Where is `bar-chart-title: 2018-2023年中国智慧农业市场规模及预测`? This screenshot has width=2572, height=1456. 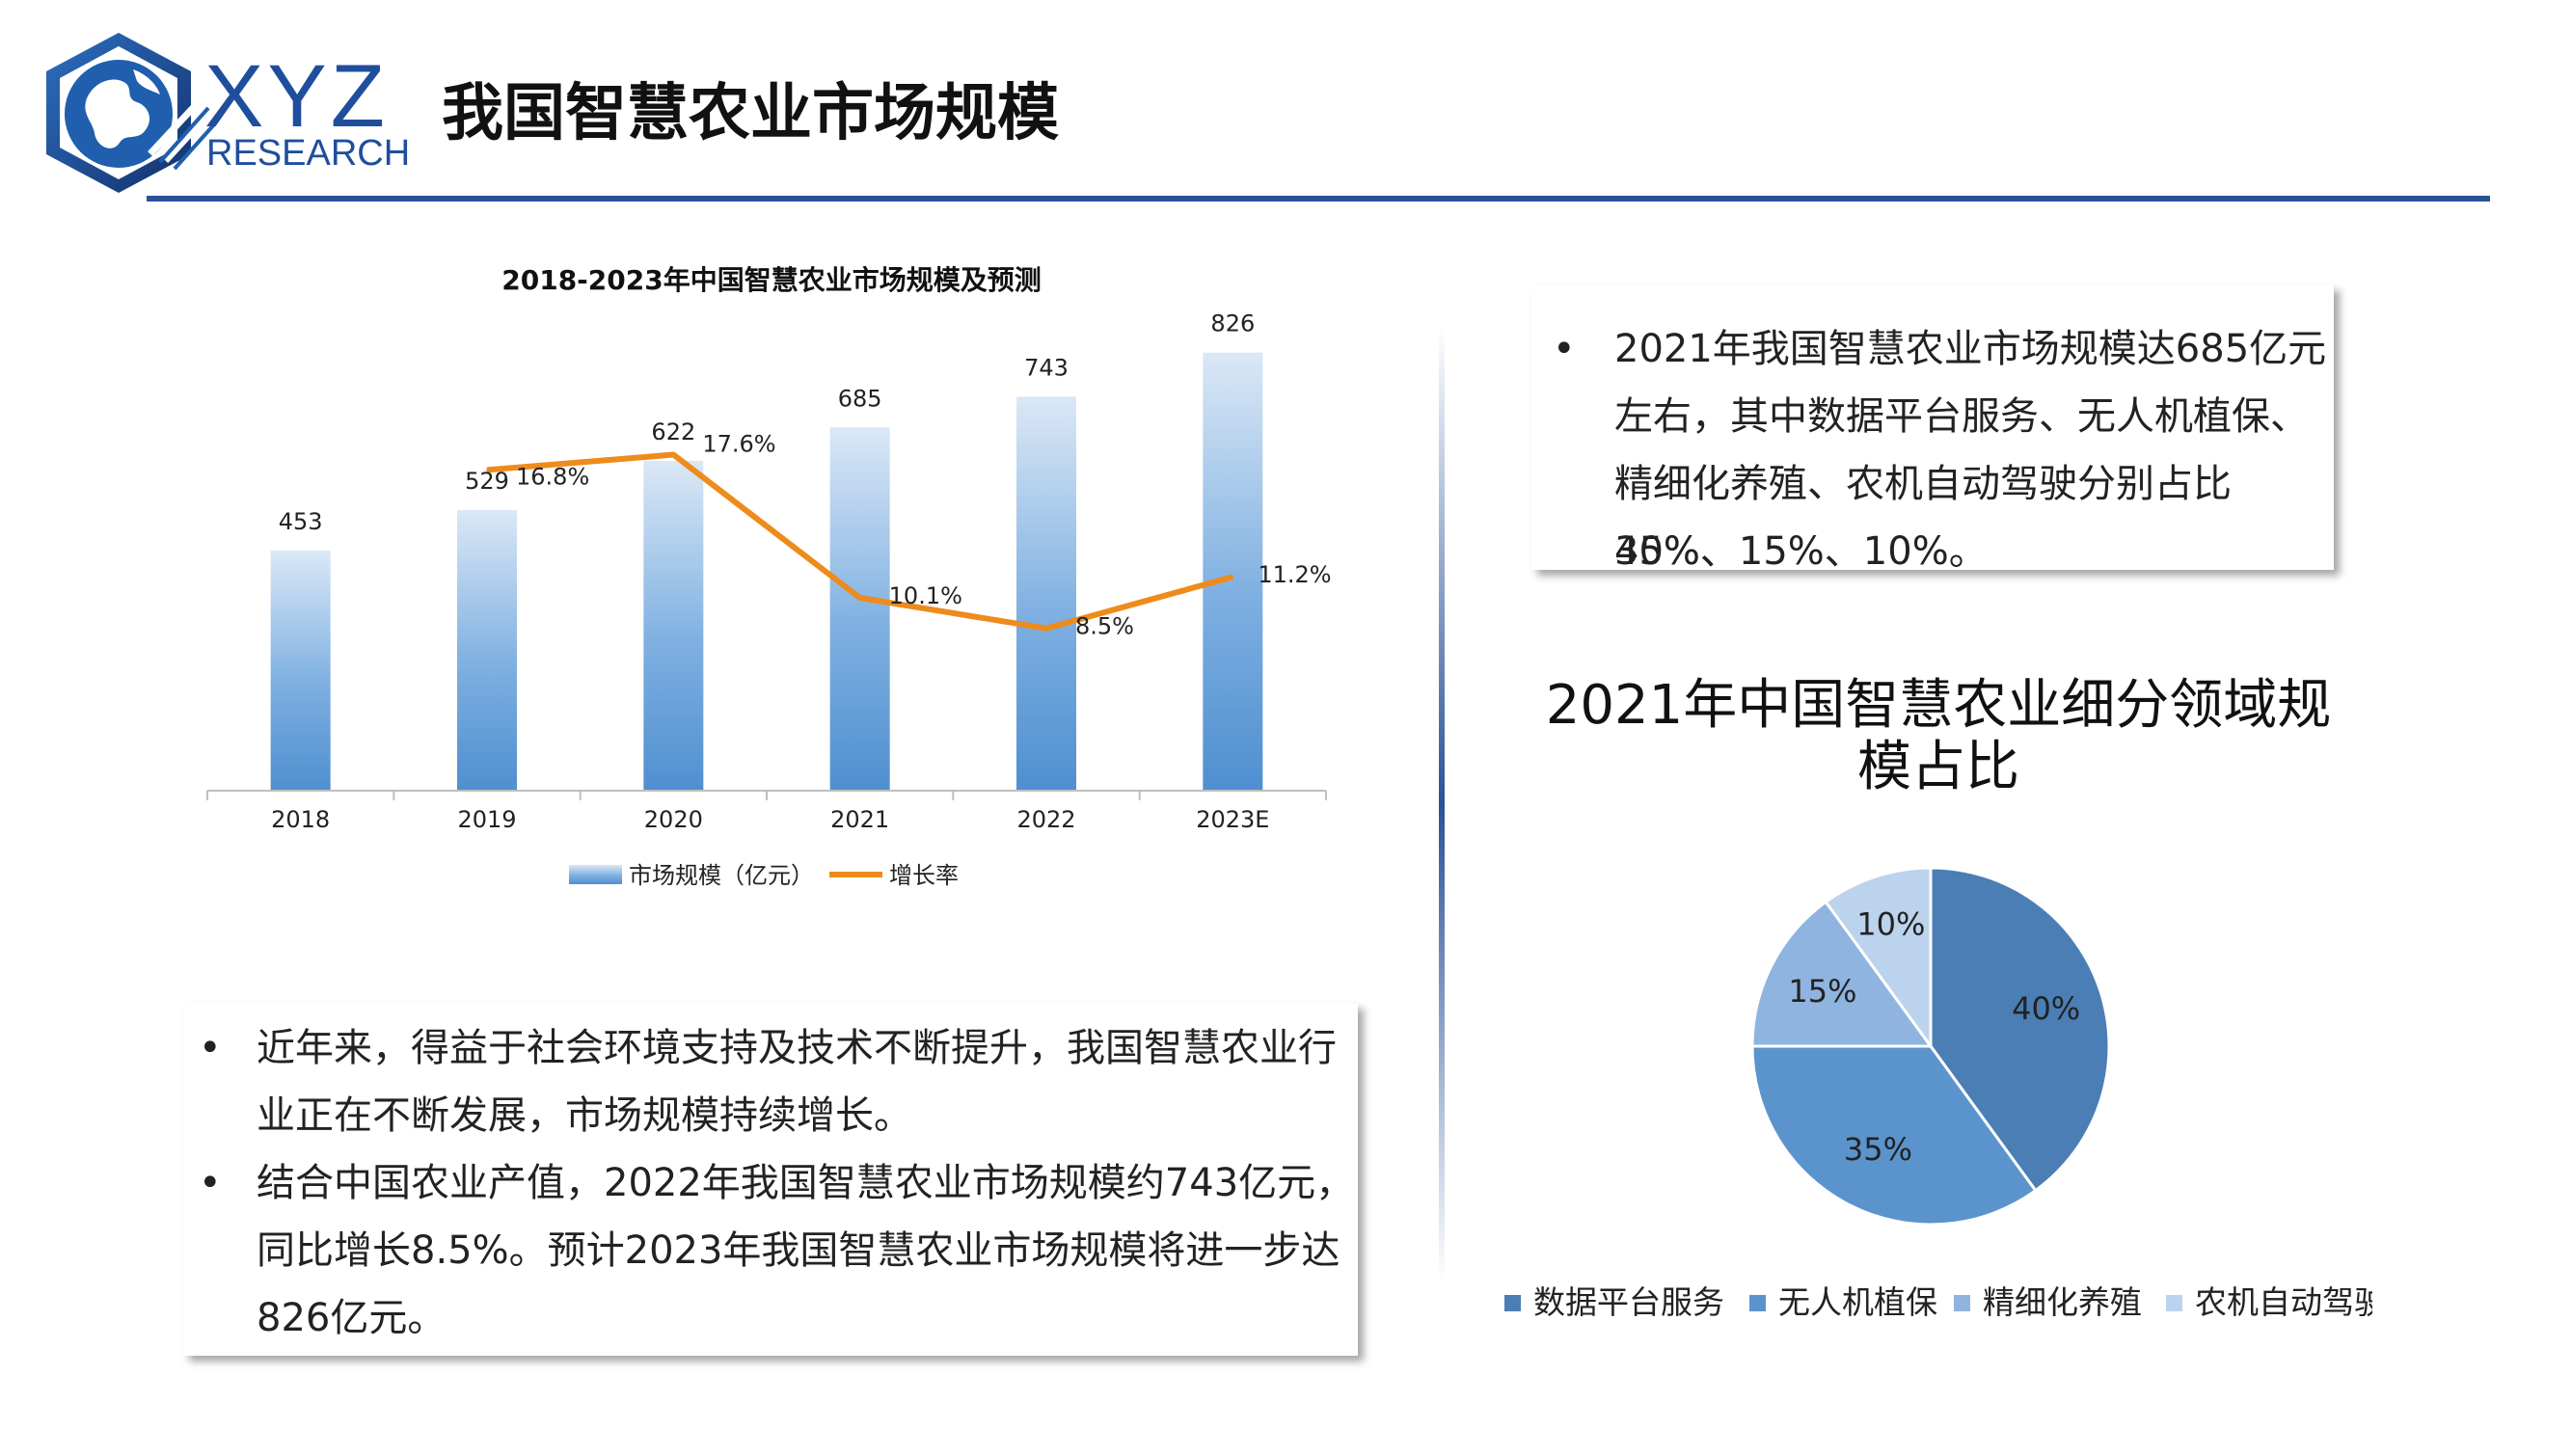 bar-chart-title: 2018-2023年中国智慧农业市场规模及预测 is located at coordinates (771, 280).